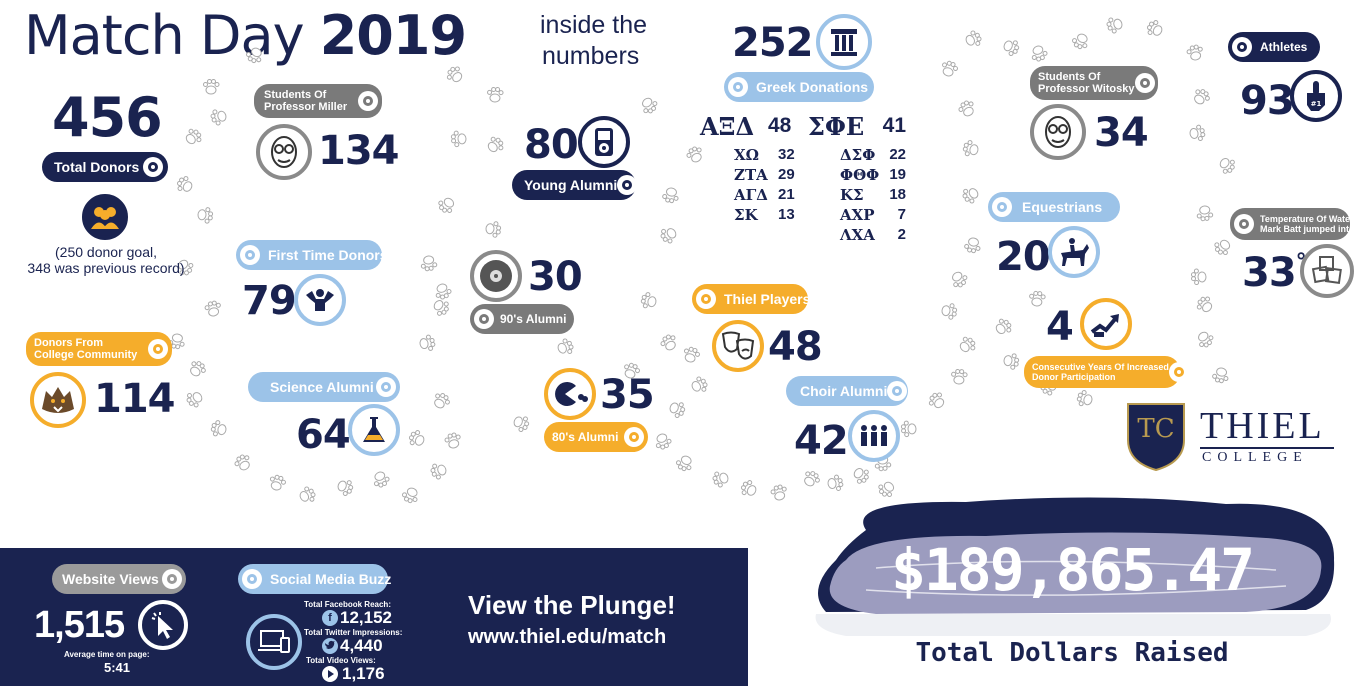  Describe the element at coordinates (134, 399) in the screenshot. I see `college-community-value: 114` at that location.